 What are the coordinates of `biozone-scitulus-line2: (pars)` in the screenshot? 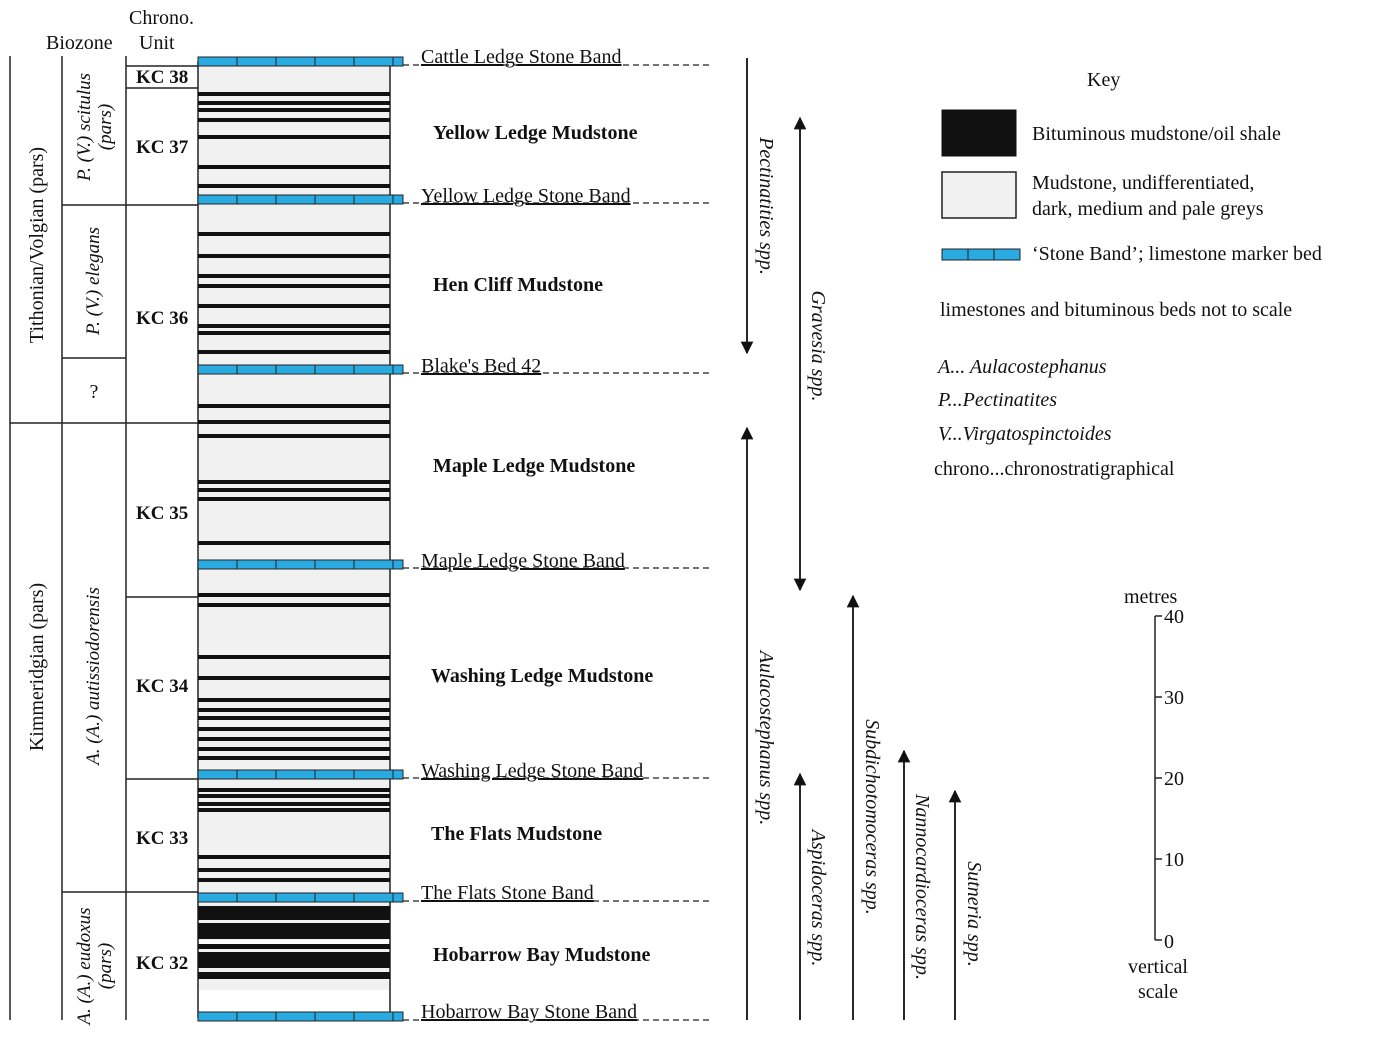 It's located at (105, 127).